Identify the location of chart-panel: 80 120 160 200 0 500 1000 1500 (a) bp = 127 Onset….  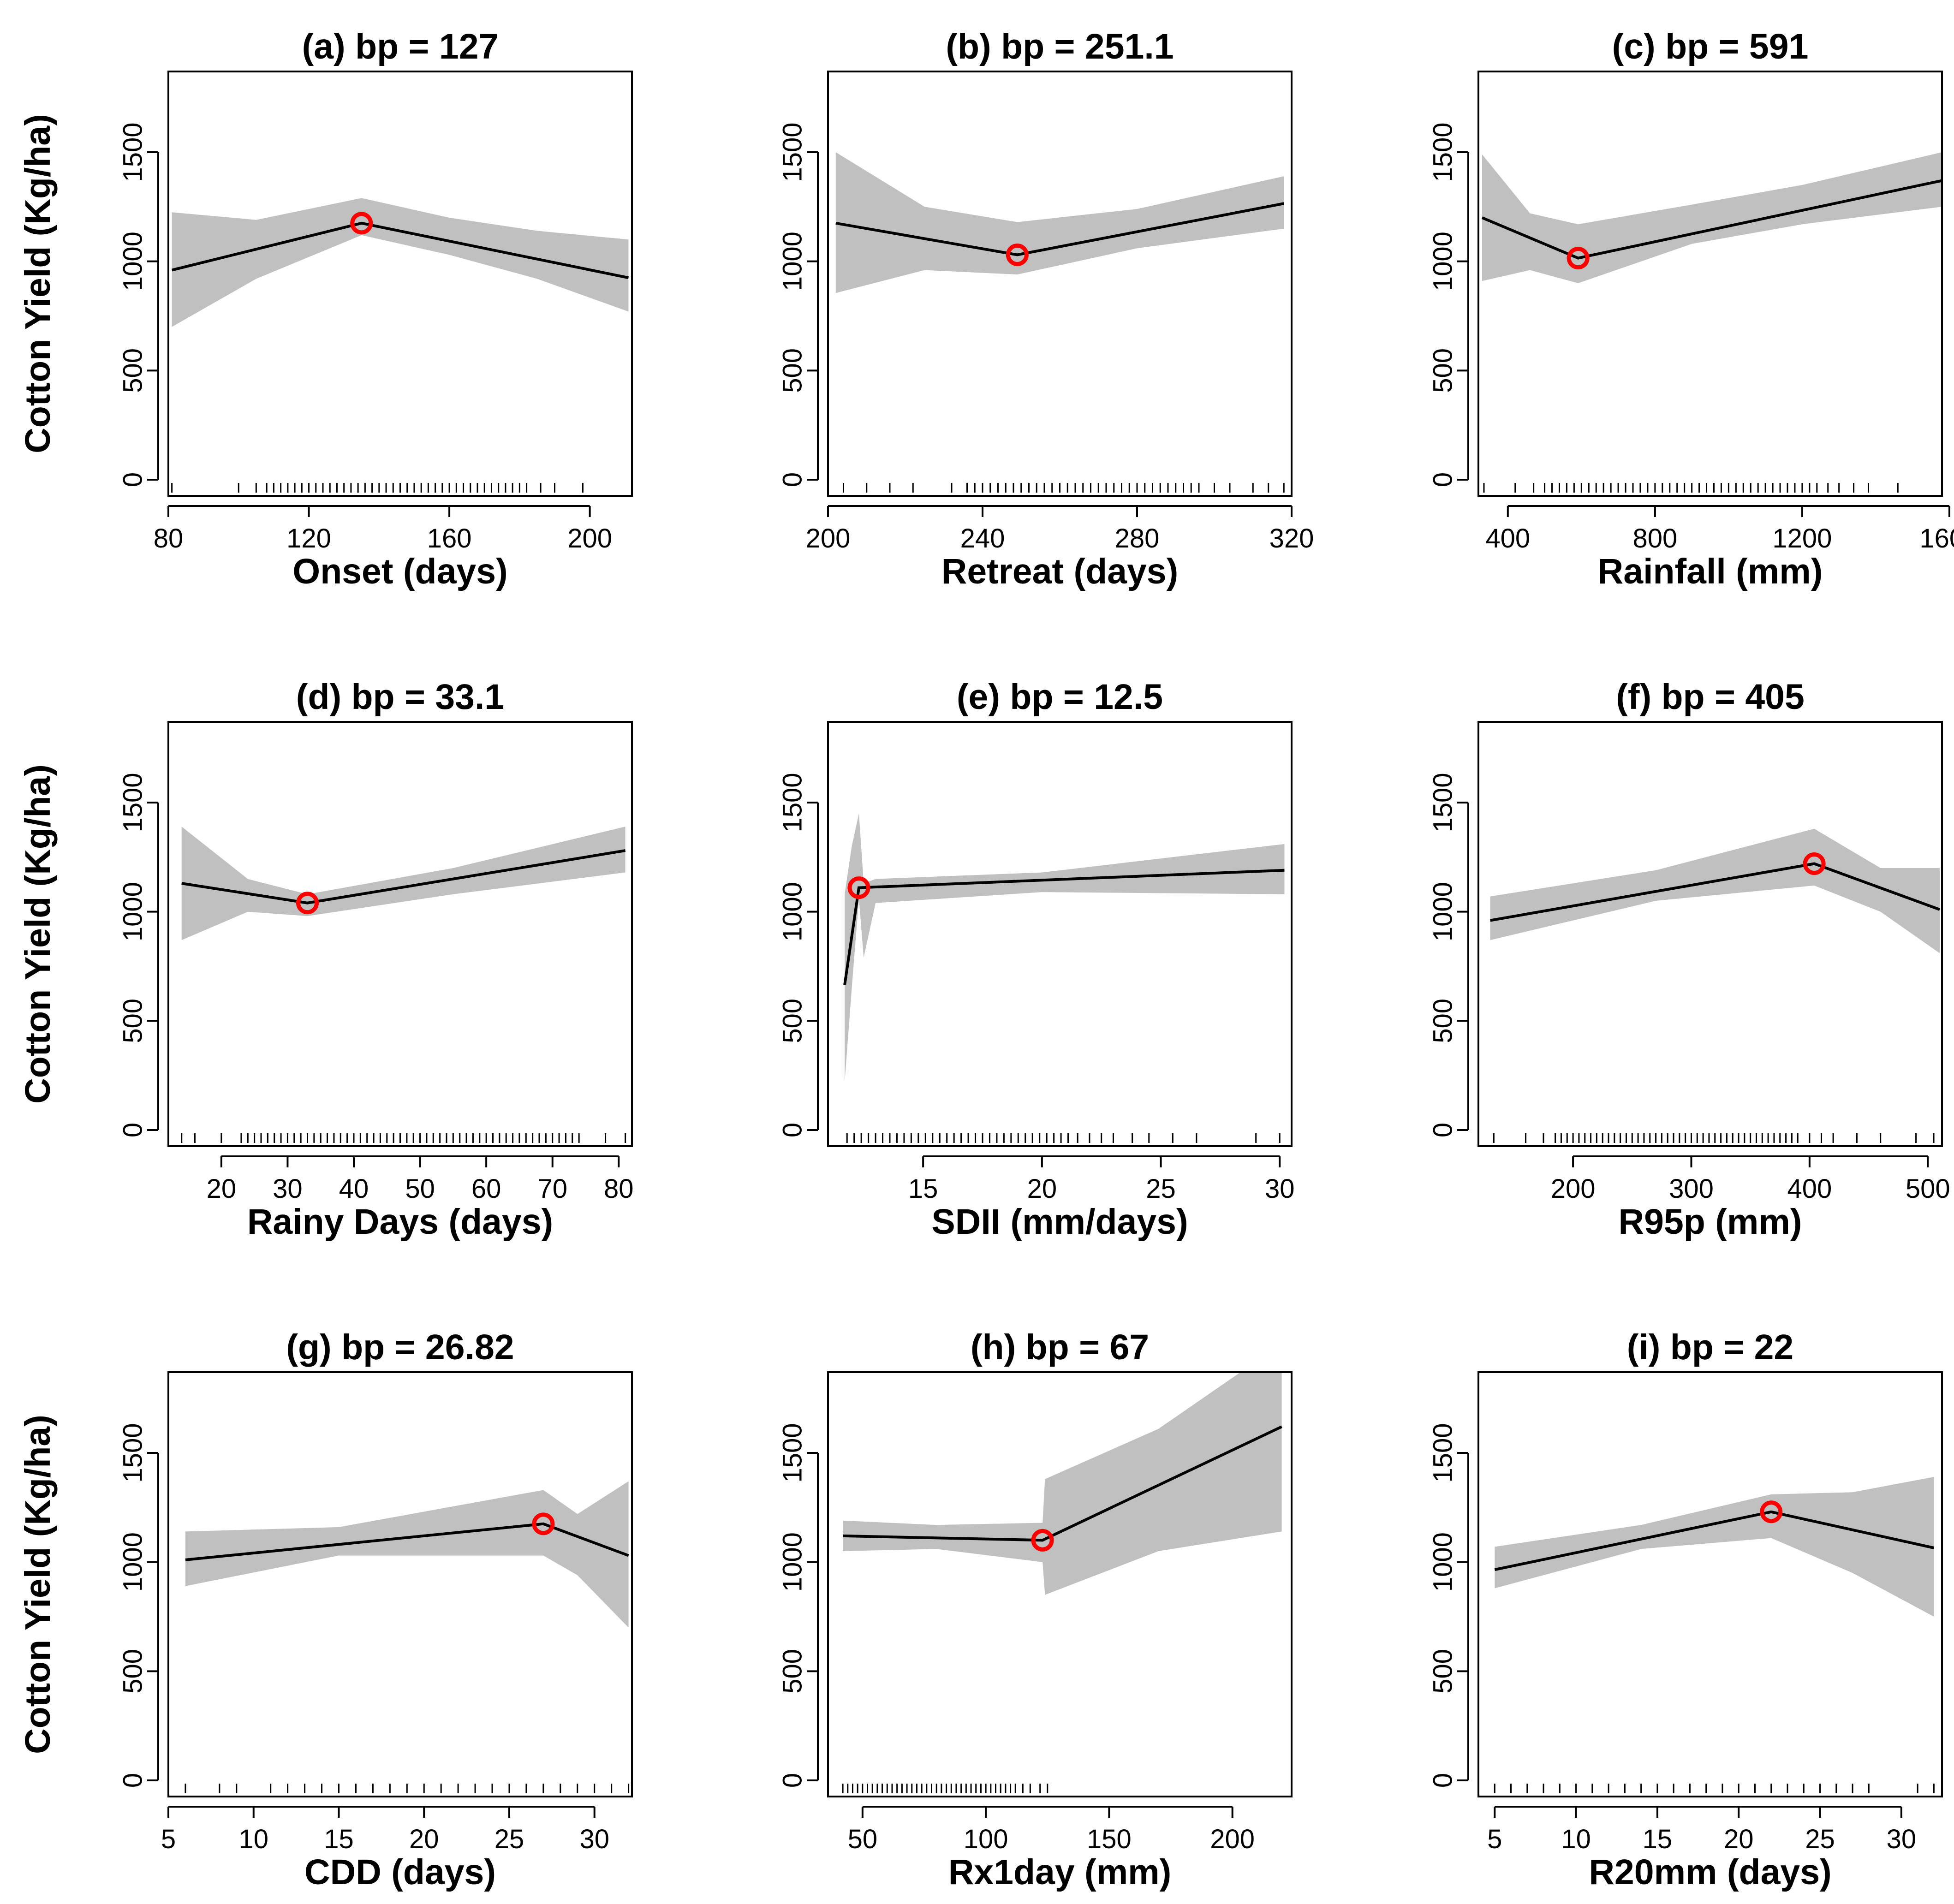
(326, 309).